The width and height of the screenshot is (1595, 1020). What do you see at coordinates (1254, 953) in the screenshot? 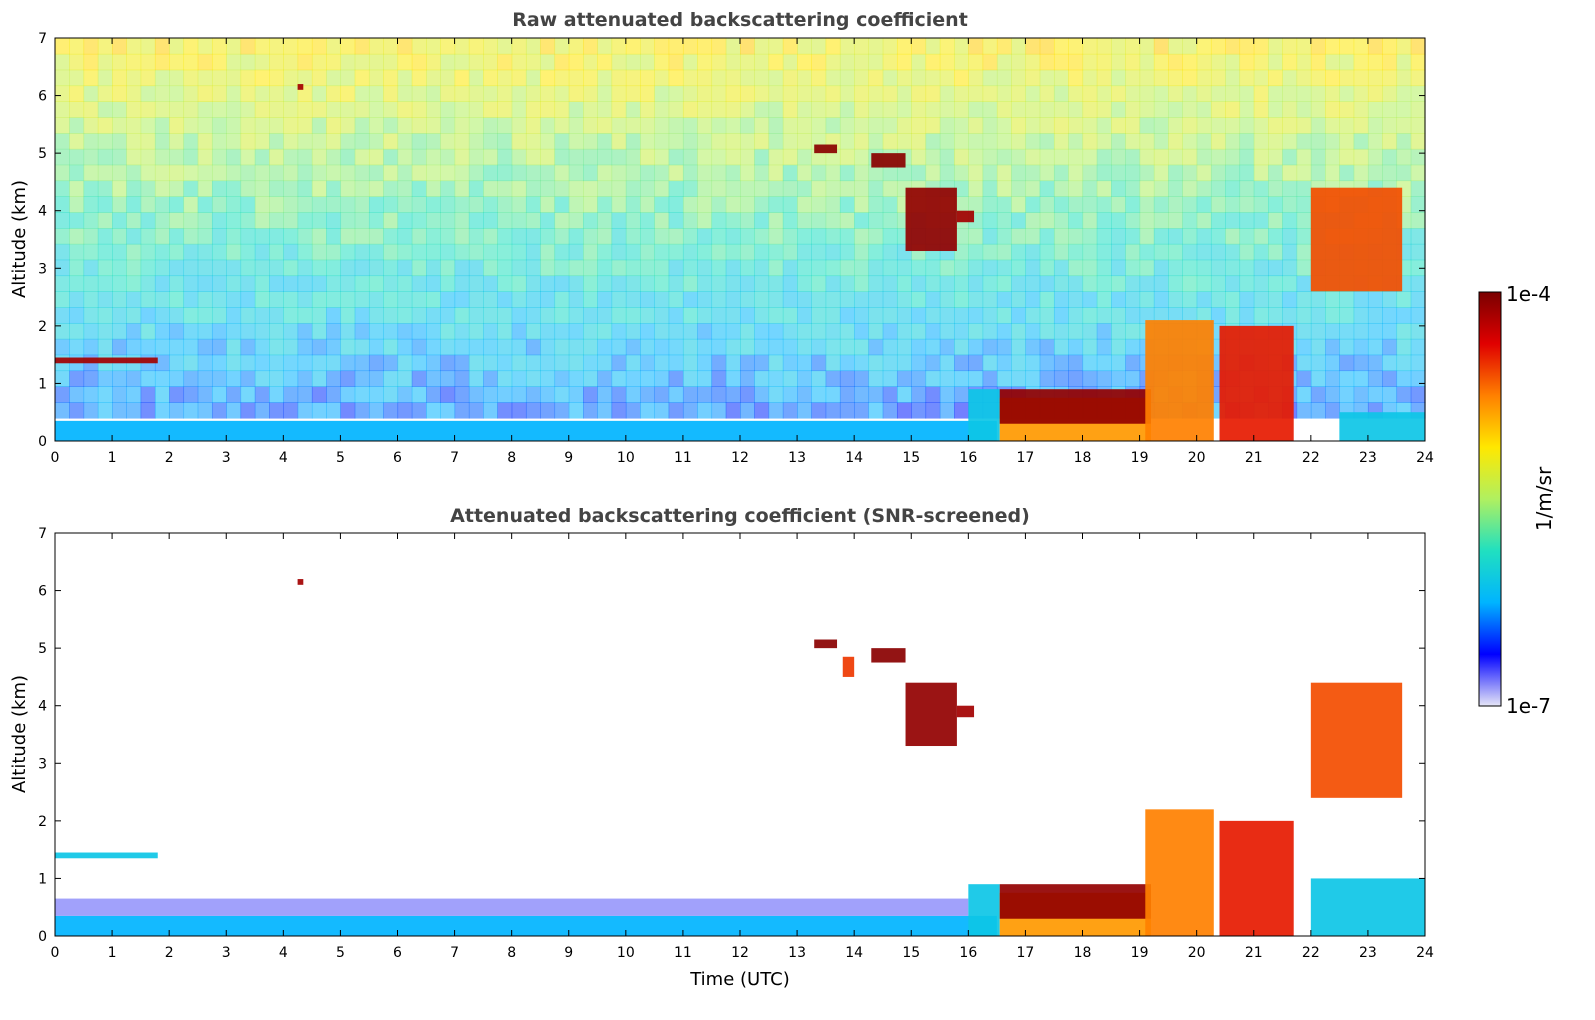
I see `x-tick-label: 21` at bounding box center [1254, 953].